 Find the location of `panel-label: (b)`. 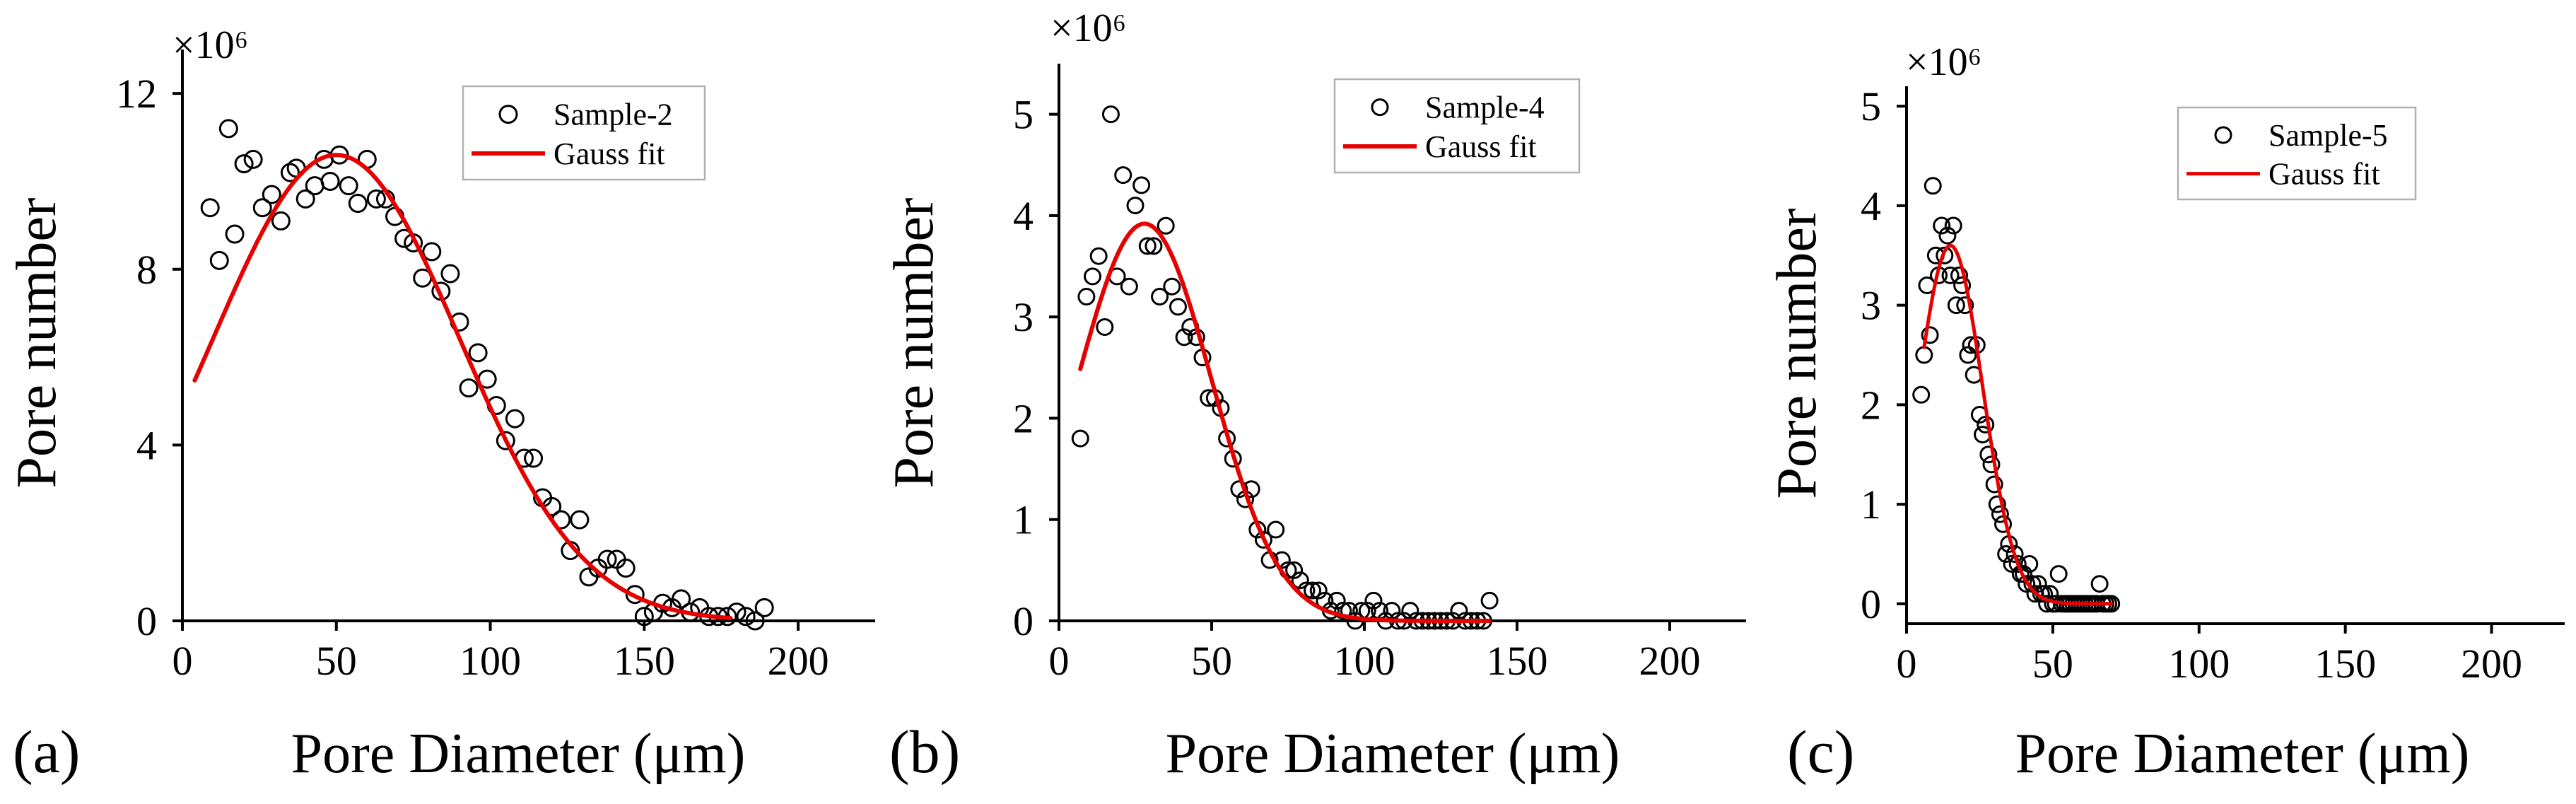

panel-label: (b) is located at coordinates (925, 752).